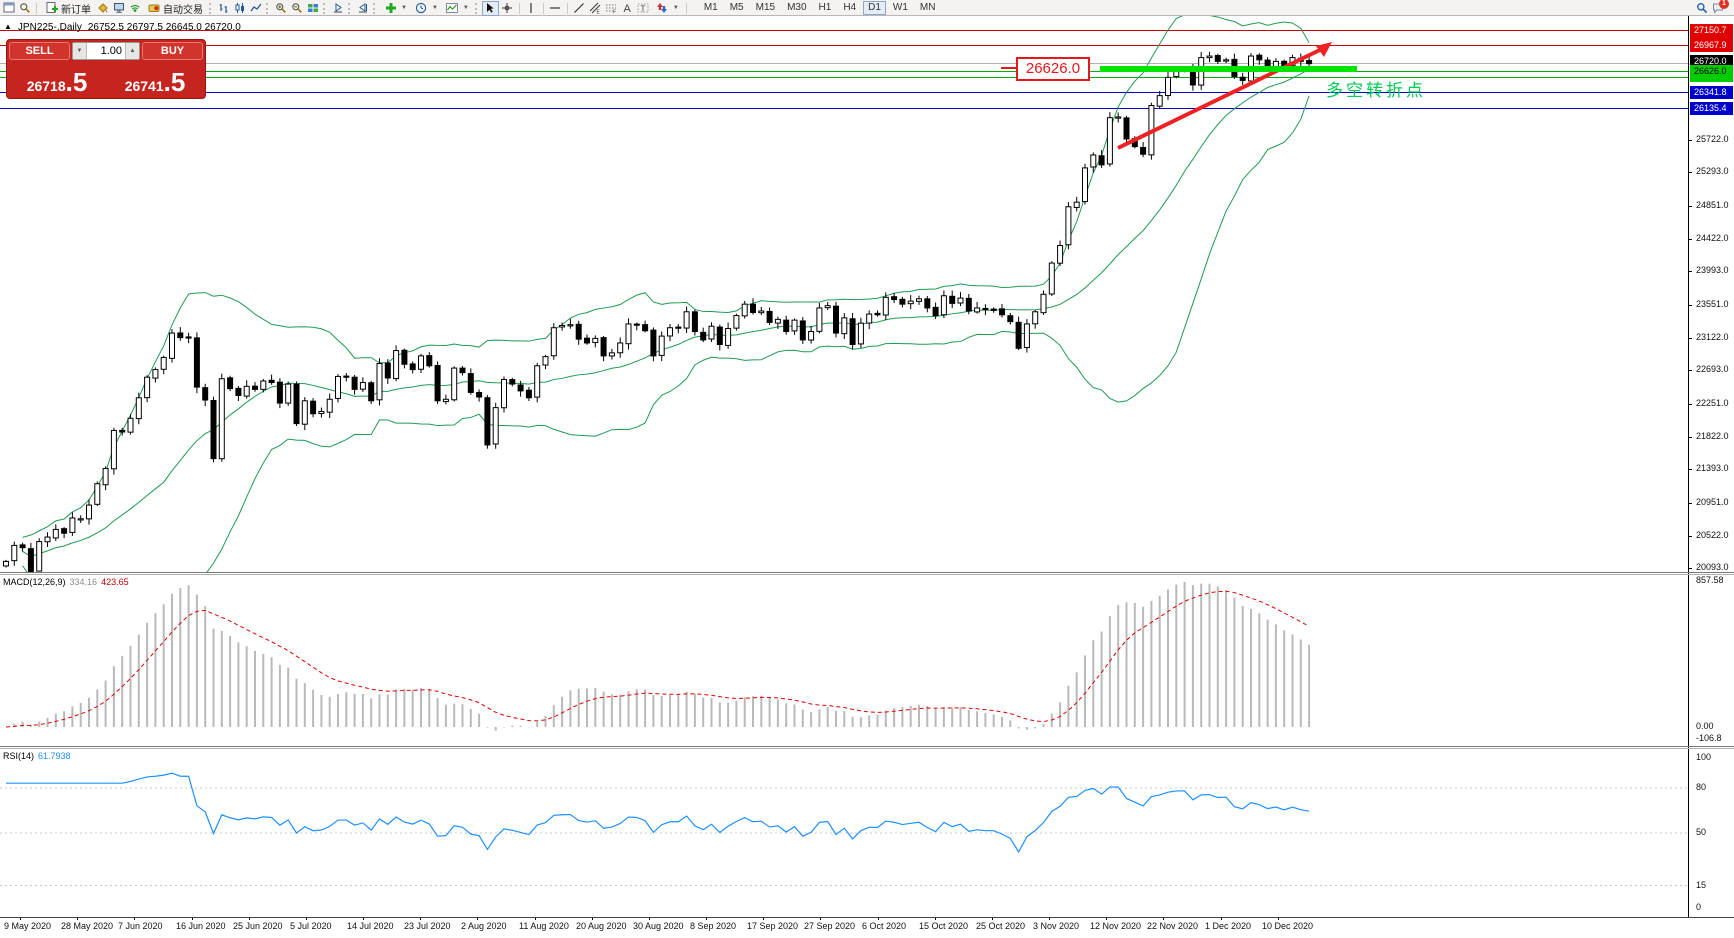  What do you see at coordinates (80, 51) in the screenshot?
I see `volume-decrease-button: ▼` at bounding box center [80, 51].